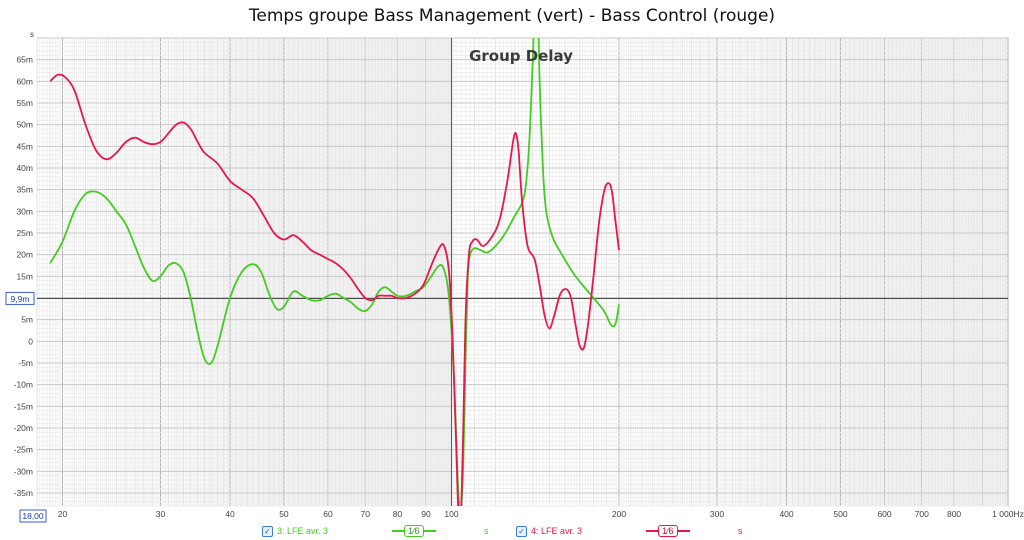 The width and height of the screenshot is (1024, 540). I want to click on y-tick-label: 45m, so click(24, 146).